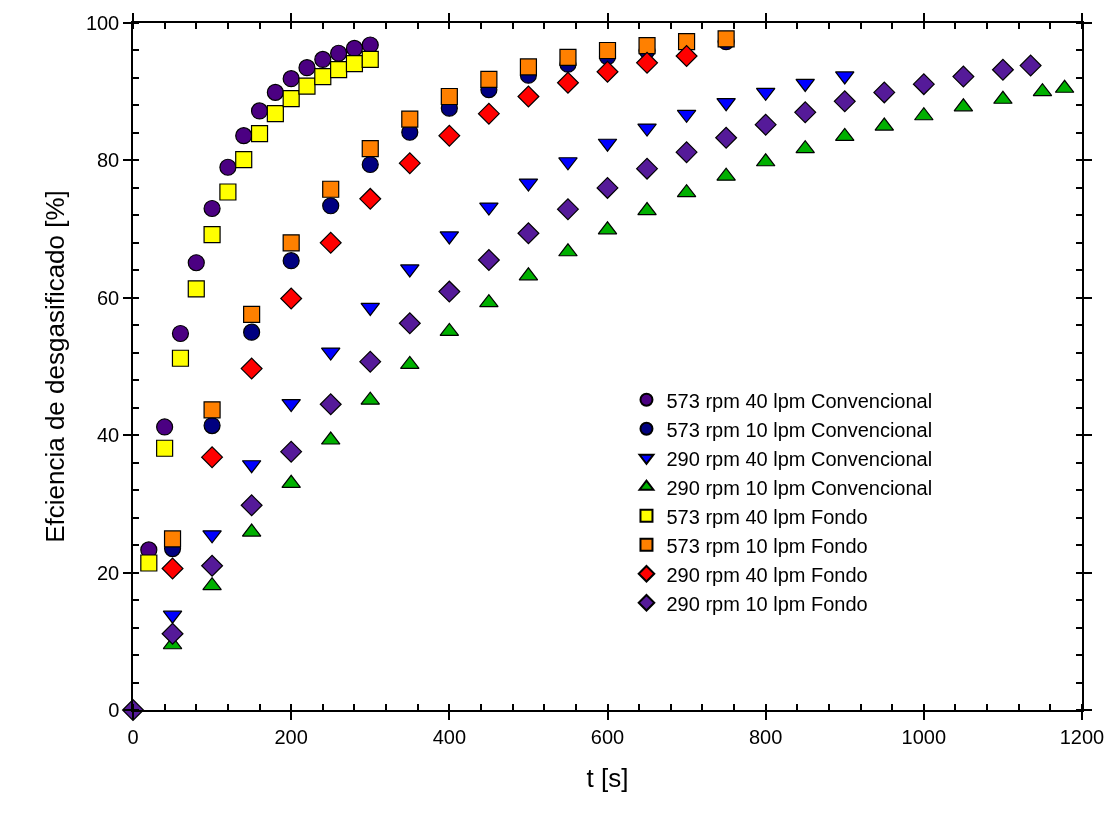 This screenshot has height=820, width=1120. Describe the element at coordinates (114, 710) in the screenshot. I see `y-tick-label: 0` at that location.